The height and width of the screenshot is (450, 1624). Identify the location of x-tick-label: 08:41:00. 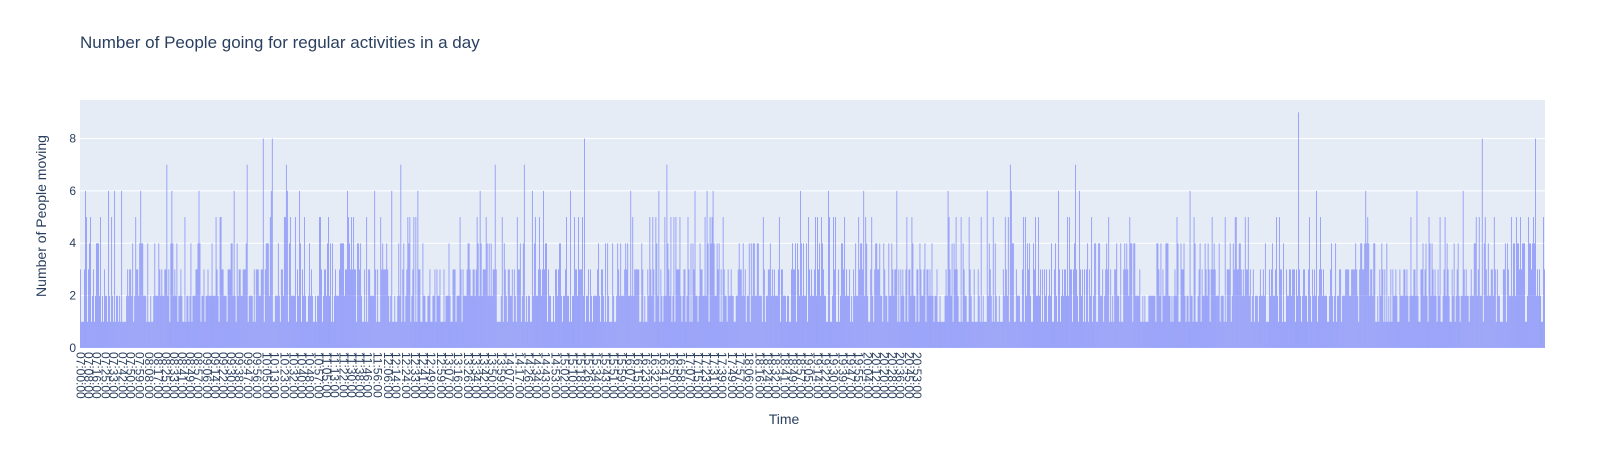
(182, 375).